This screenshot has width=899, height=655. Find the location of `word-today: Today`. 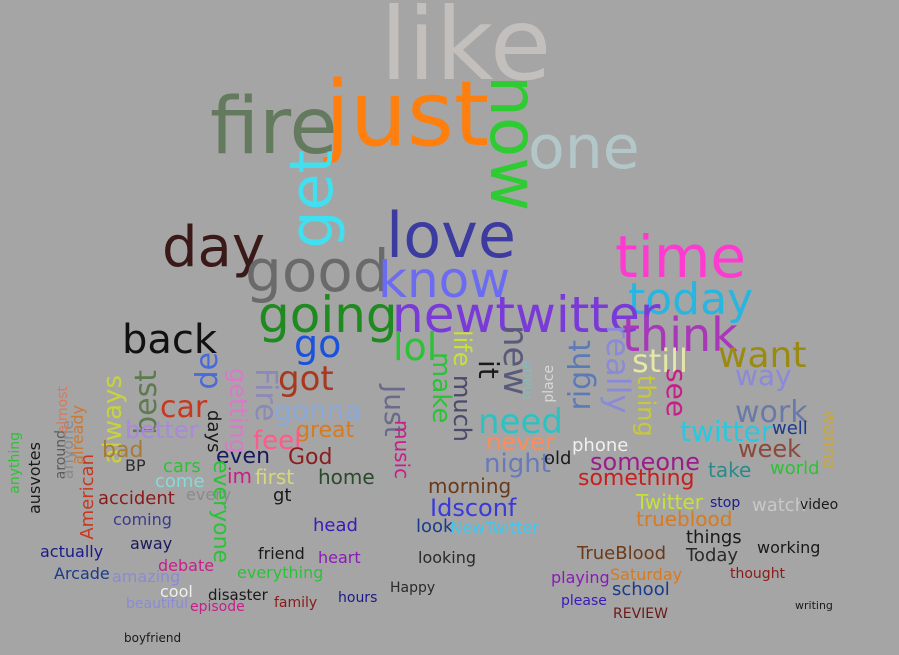

word-today: Today is located at coordinates (712, 555).